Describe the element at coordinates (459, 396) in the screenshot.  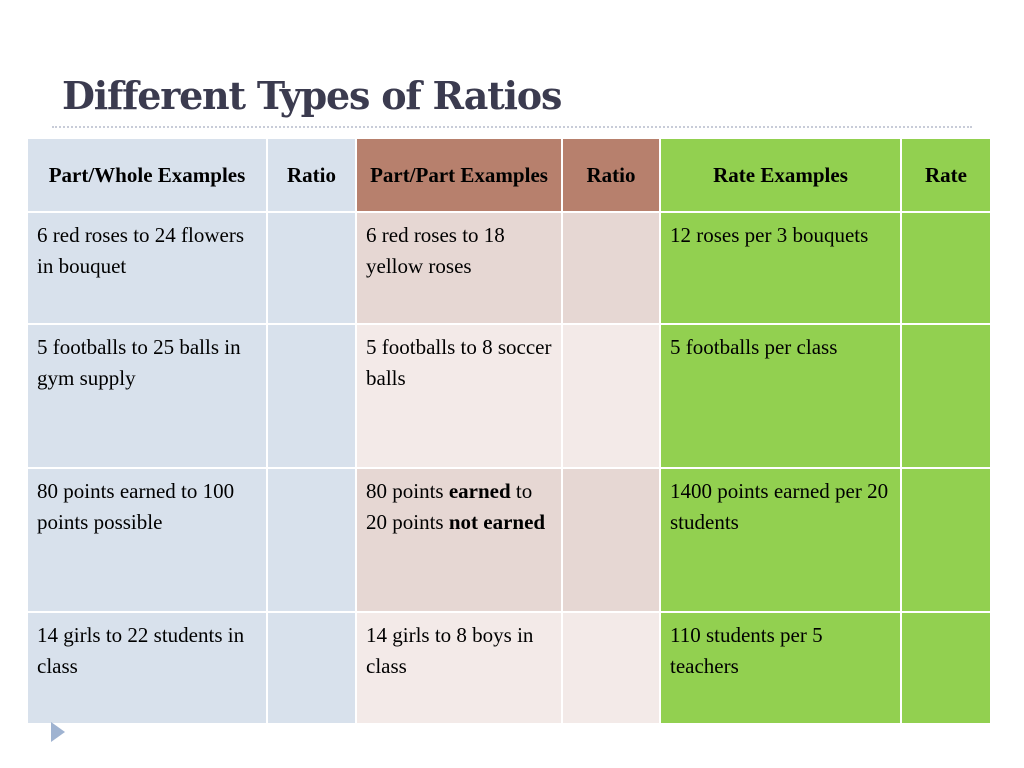
I see `part-part-cell: 5 footballs to 8 soccer balls` at that location.